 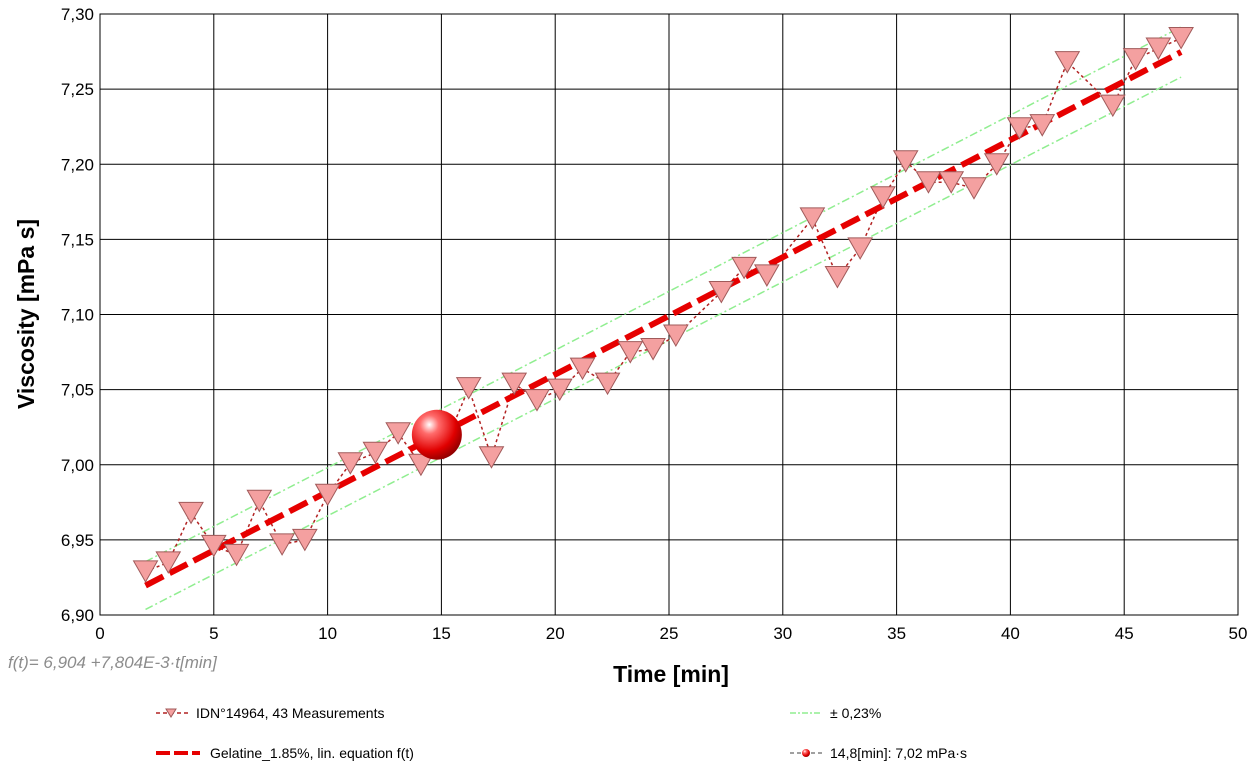 What do you see at coordinates (77, 164) in the screenshot?
I see `y-tick-label: 7,20` at bounding box center [77, 164].